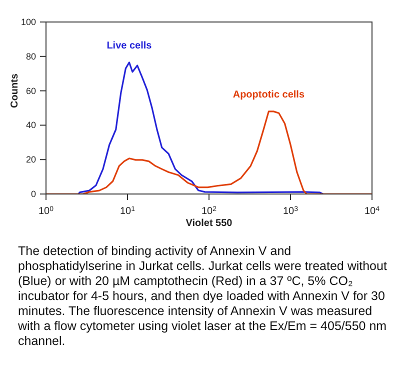 The image size is (400, 374). Describe the element at coordinates (128, 211) in the screenshot. I see `x-tick-label: 10$^{1}$` at that location.